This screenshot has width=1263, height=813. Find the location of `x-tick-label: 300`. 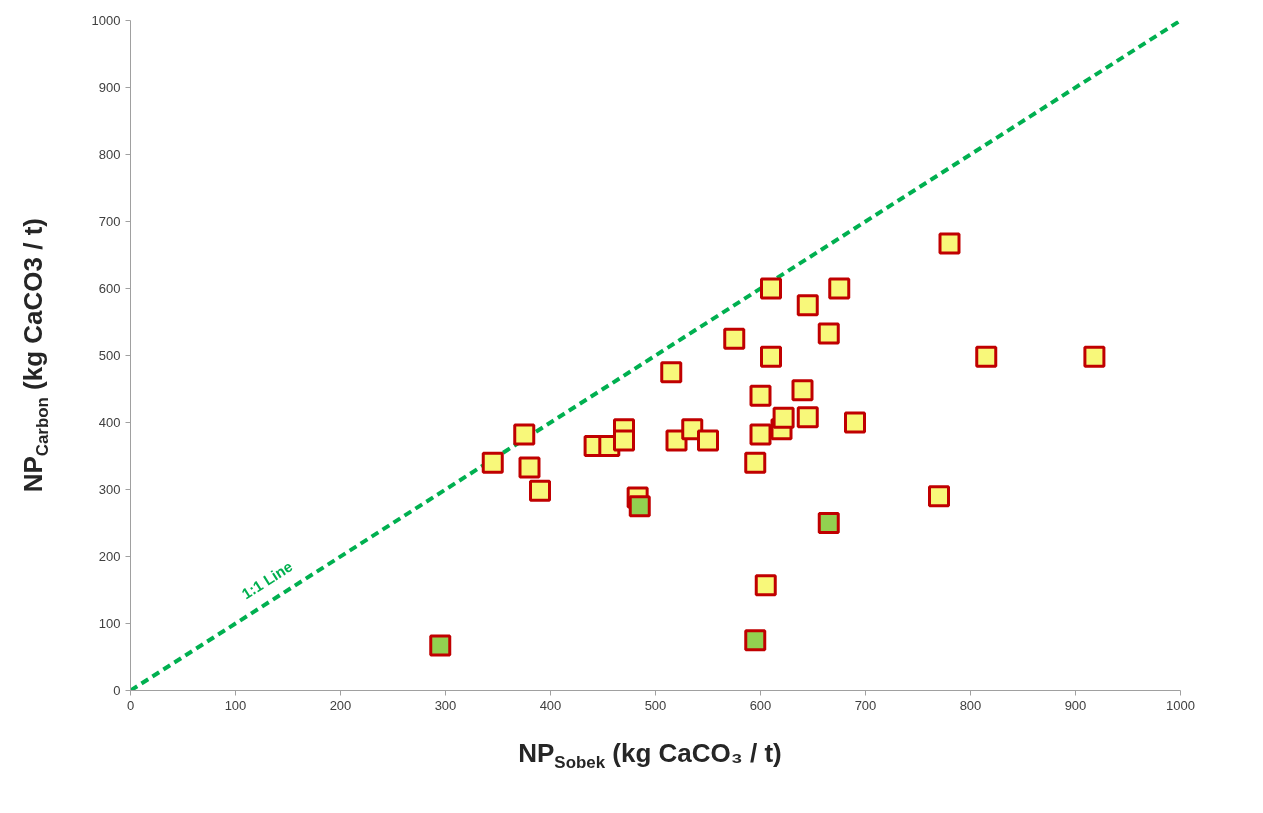

x-tick-label: 300 is located at coordinates (445, 705).